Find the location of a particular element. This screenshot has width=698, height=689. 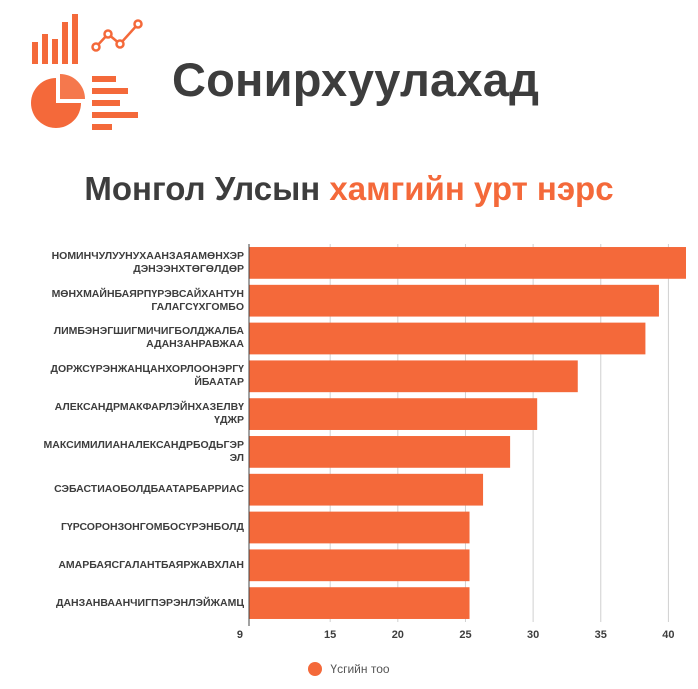

x-tick-label: 30 is located at coordinates (533, 635).